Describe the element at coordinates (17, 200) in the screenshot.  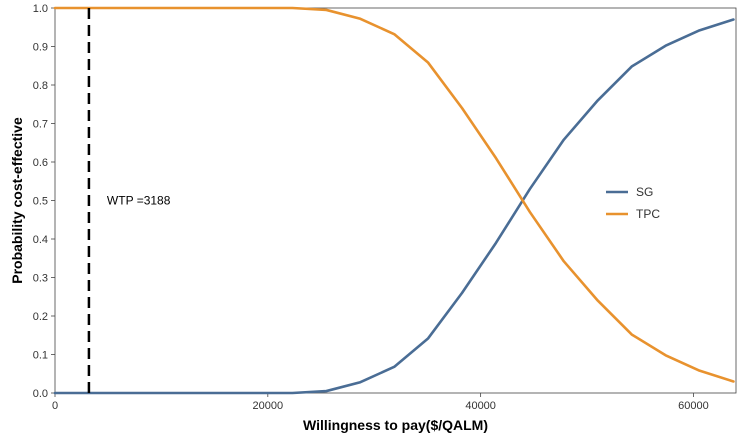
I see `y-axis-title: Probability cost-effective` at that location.